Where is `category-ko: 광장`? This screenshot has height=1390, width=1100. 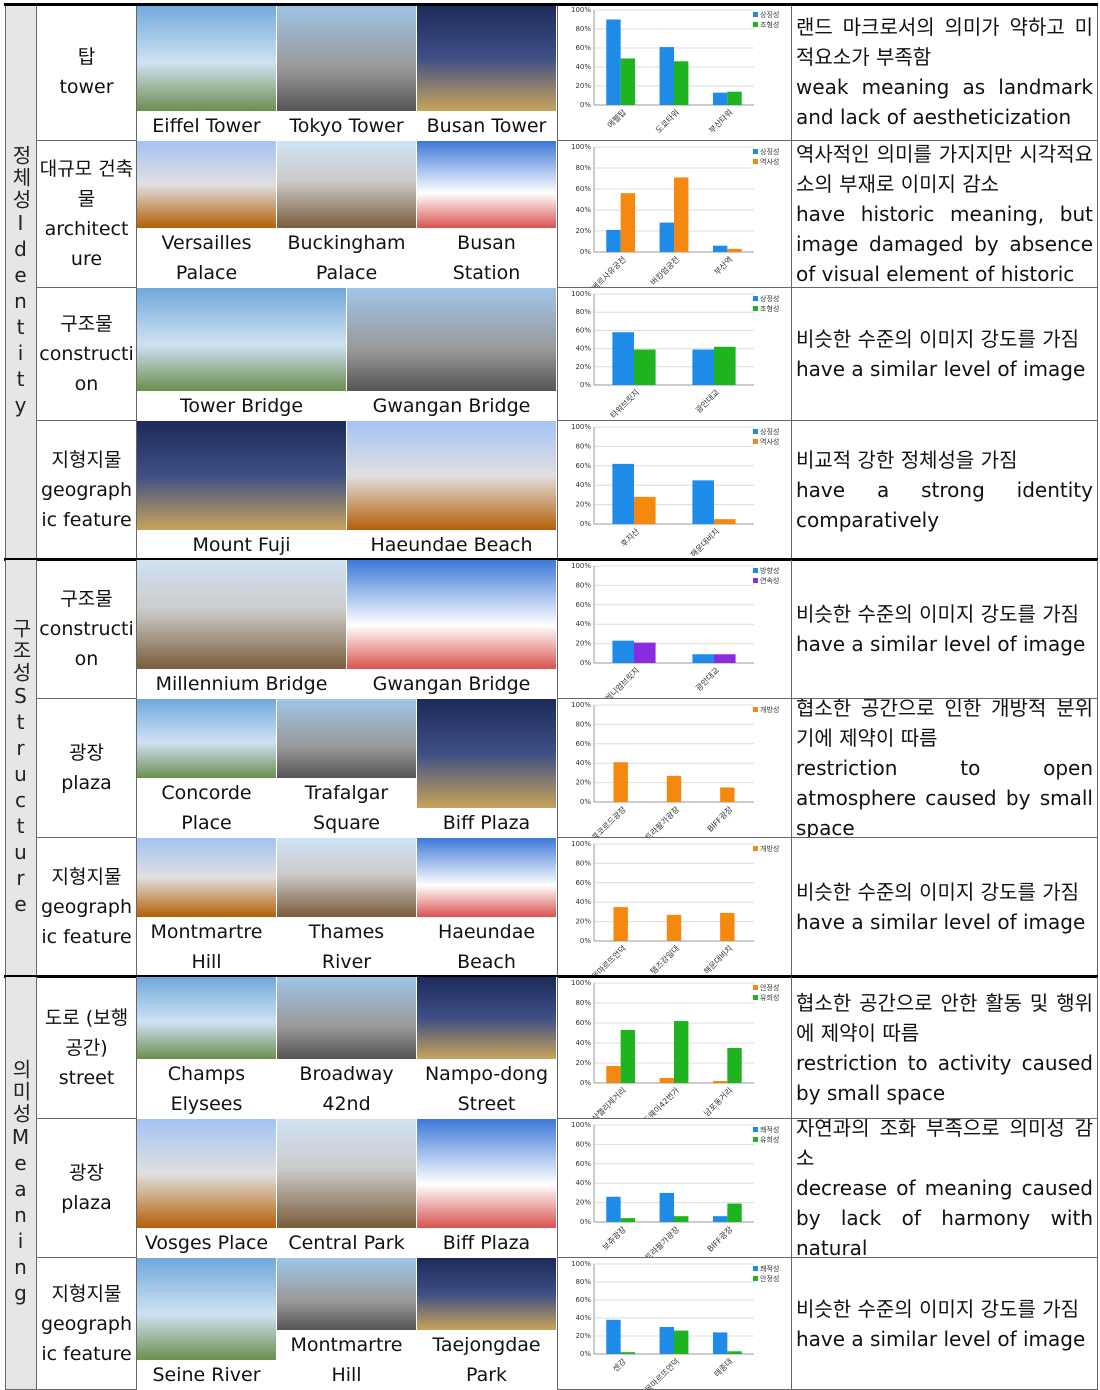
category-ko: 광장 is located at coordinates (86, 753).